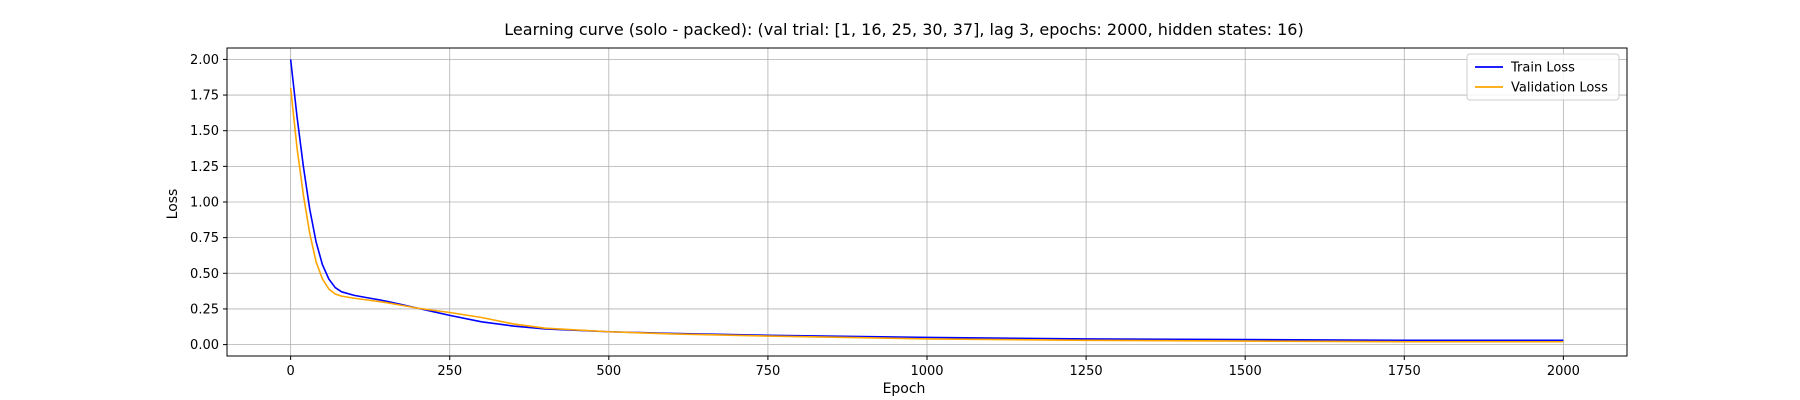  What do you see at coordinates (204, 131) in the screenshot?
I see `y-tick-label: 1.50` at bounding box center [204, 131].